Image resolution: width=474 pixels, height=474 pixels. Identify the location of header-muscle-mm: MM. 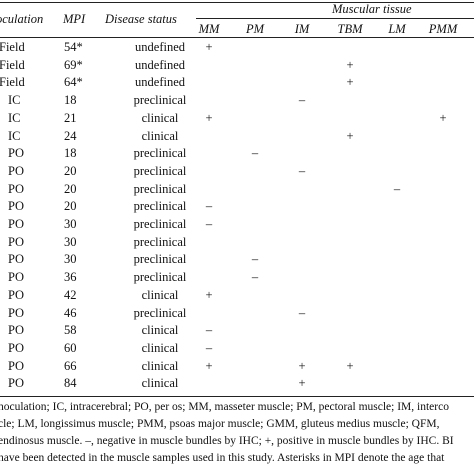
(209, 29).